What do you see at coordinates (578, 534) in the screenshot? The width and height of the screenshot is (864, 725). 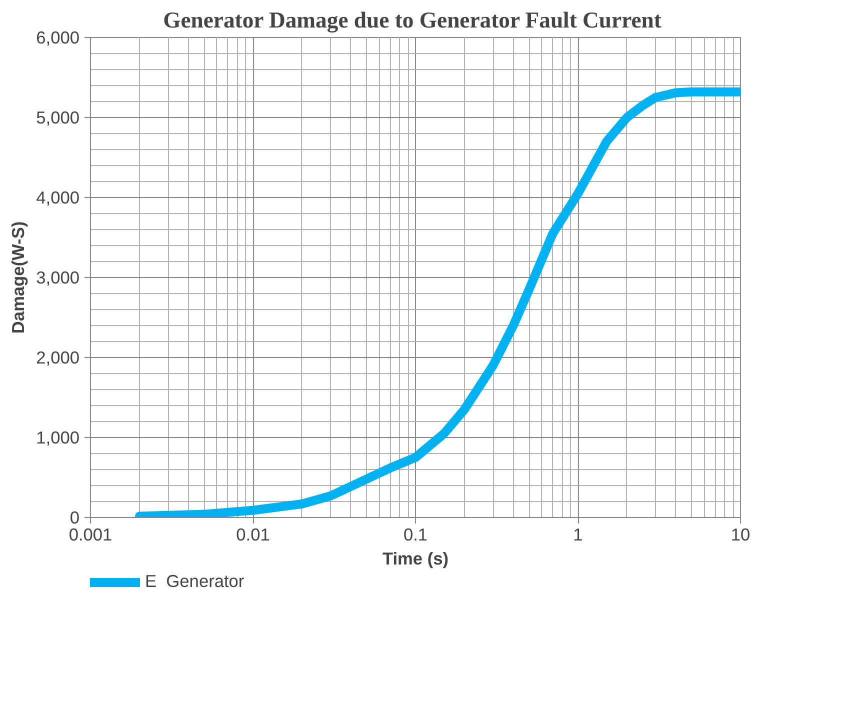 I see `x-tick-label: 1` at bounding box center [578, 534].